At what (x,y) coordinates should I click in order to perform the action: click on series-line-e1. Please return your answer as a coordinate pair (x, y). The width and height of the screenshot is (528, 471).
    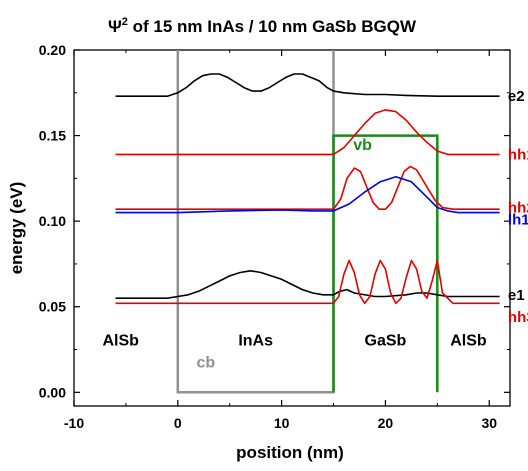
    Looking at the image, I should click on (307, 284).